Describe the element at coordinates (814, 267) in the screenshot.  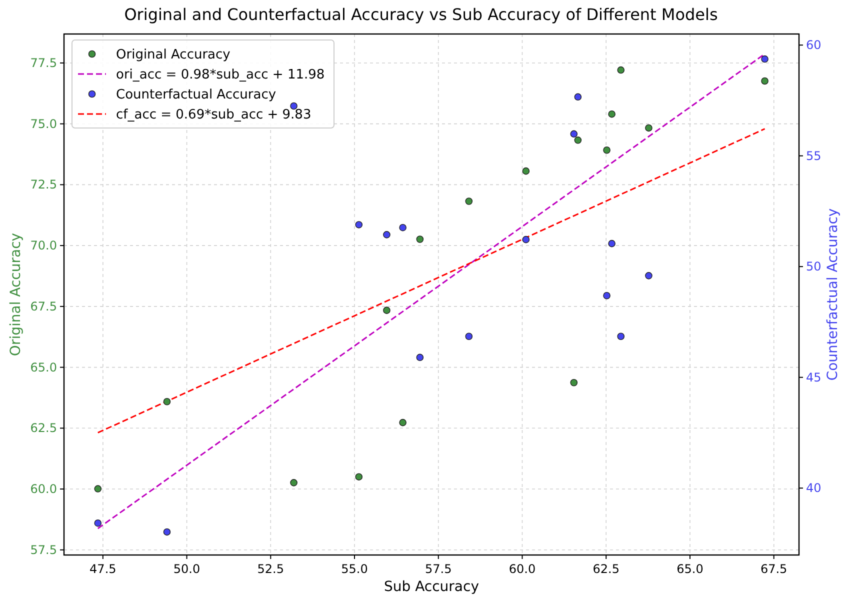
I see `y2-tick-label: 50` at that location.